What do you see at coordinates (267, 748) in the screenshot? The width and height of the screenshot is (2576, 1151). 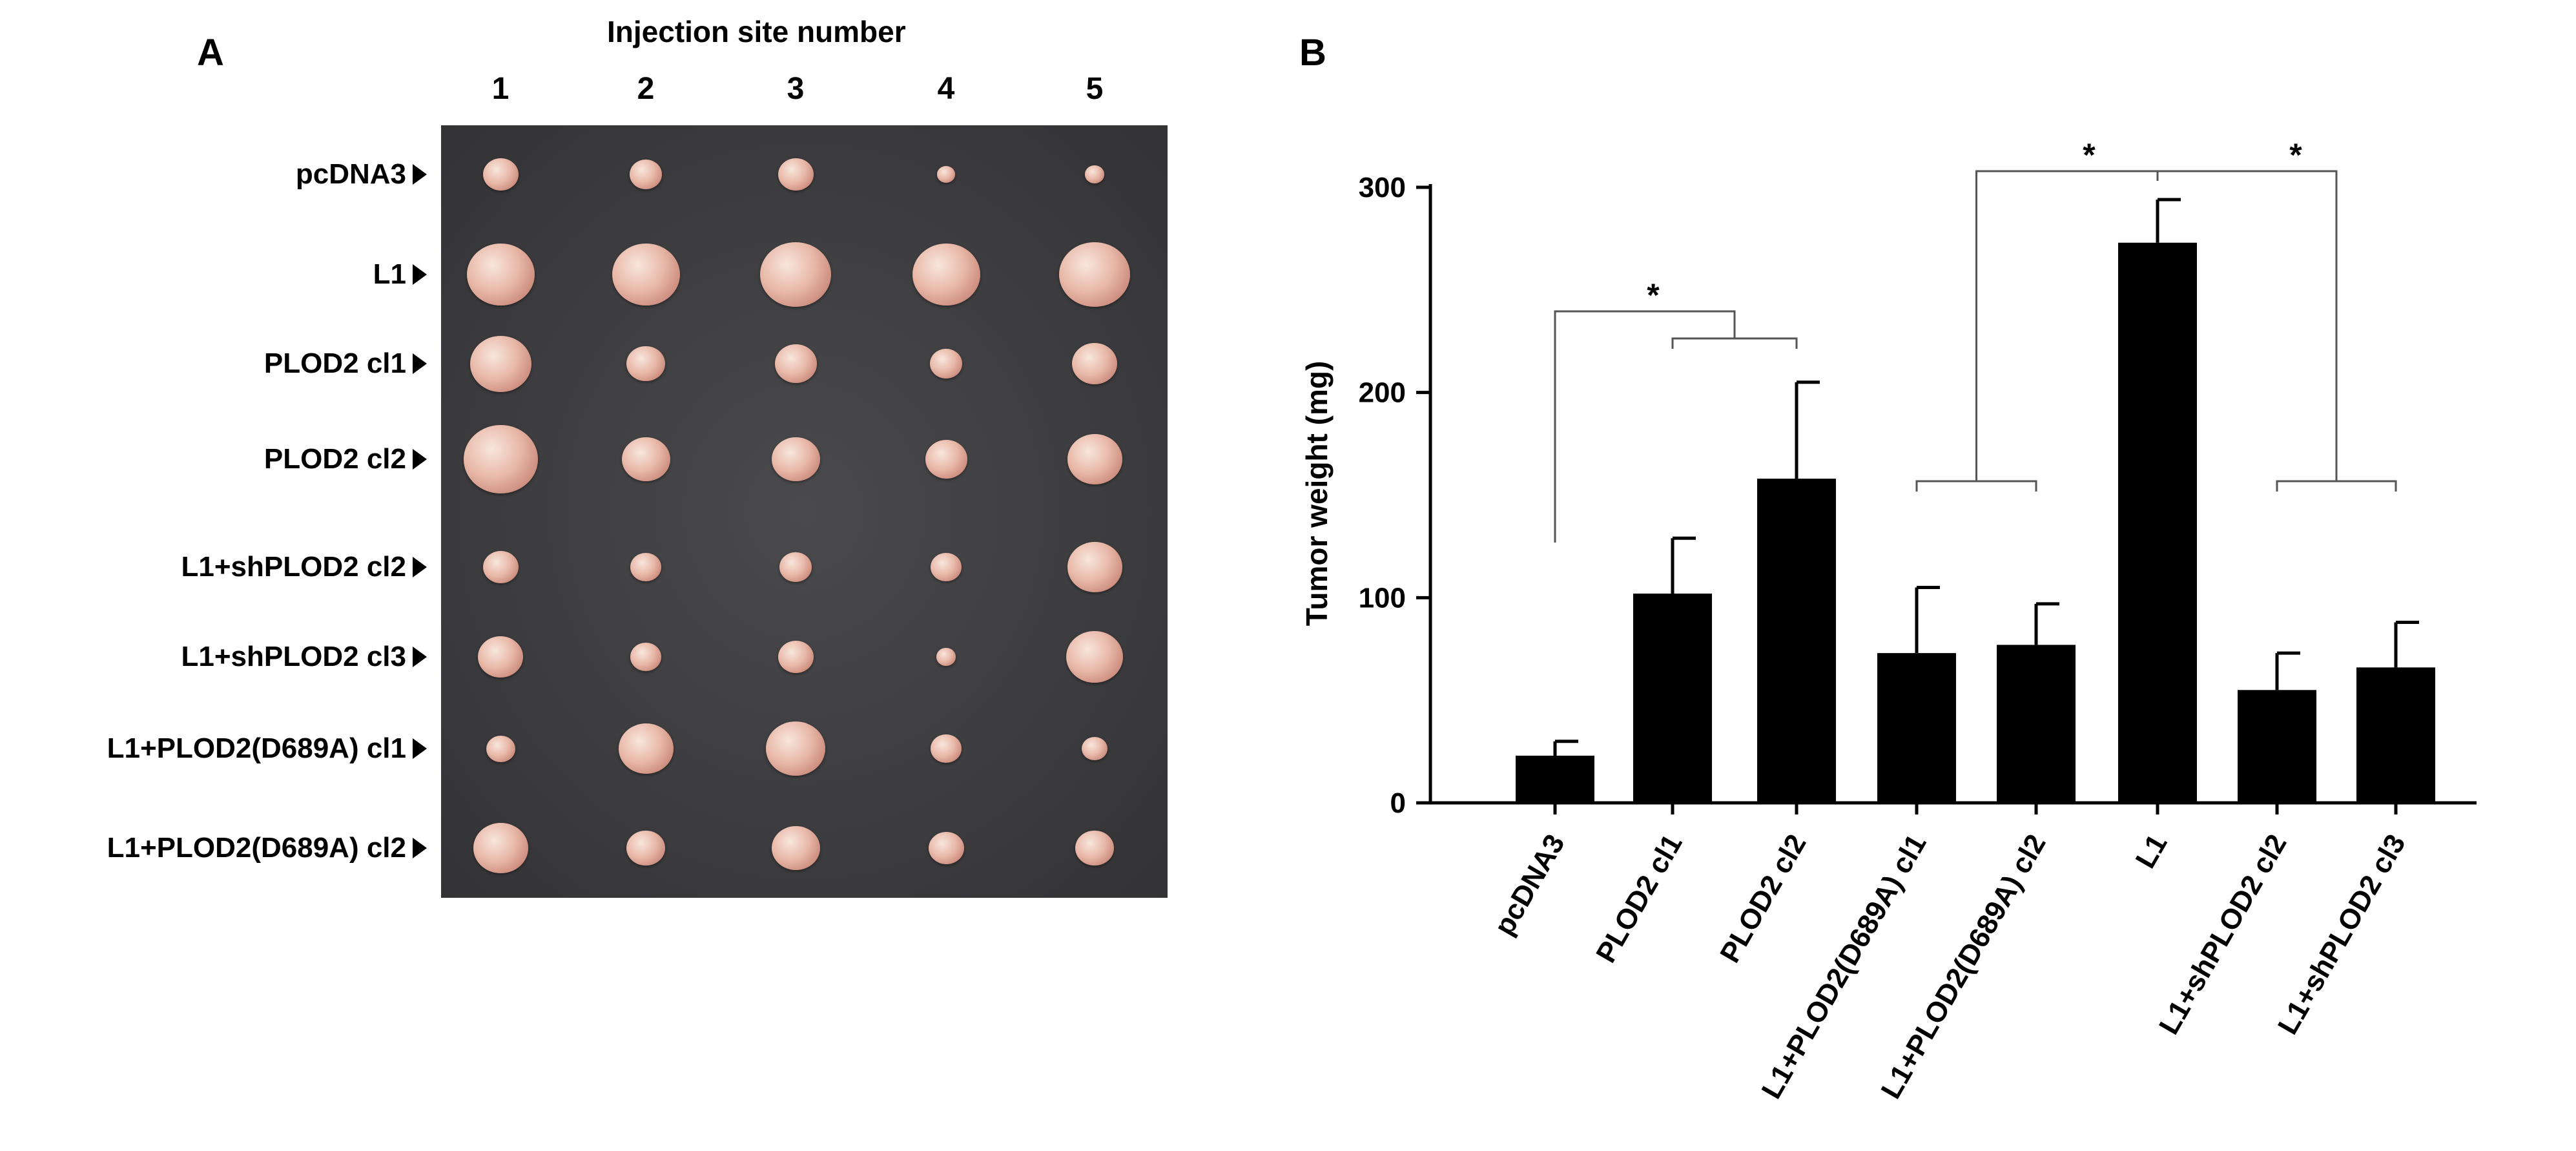 I see `row-label: L1+PLOD2(D689A) cl1` at bounding box center [267, 748].